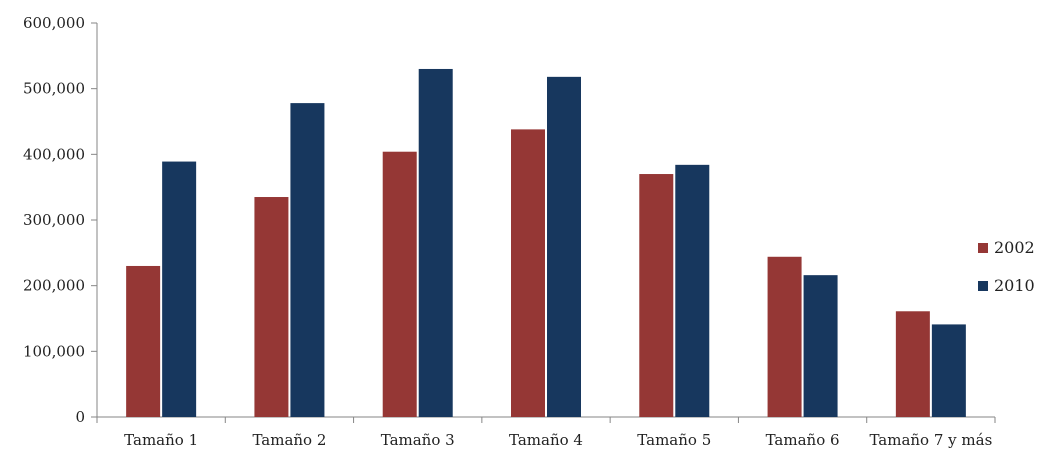 This screenshot has width=1040, height=455. I want to click on x-tick-label: Tamaño 1, so click(161, 440).